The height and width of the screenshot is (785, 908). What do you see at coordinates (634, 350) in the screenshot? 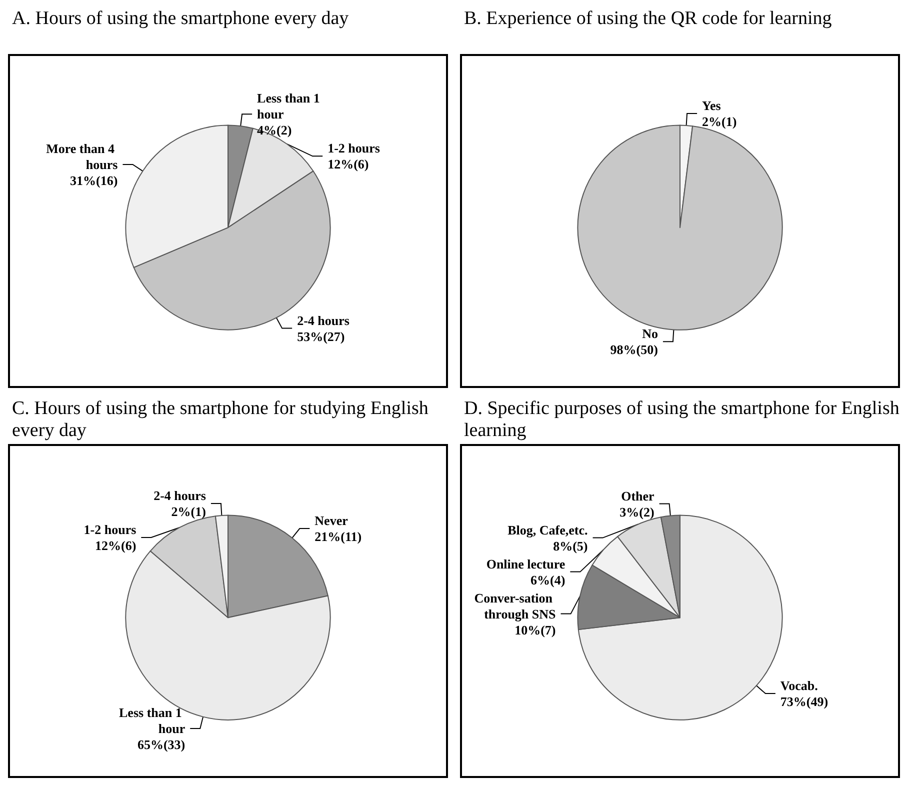
I see `data-label: 98%(50)` at bounding box center [634, 350].